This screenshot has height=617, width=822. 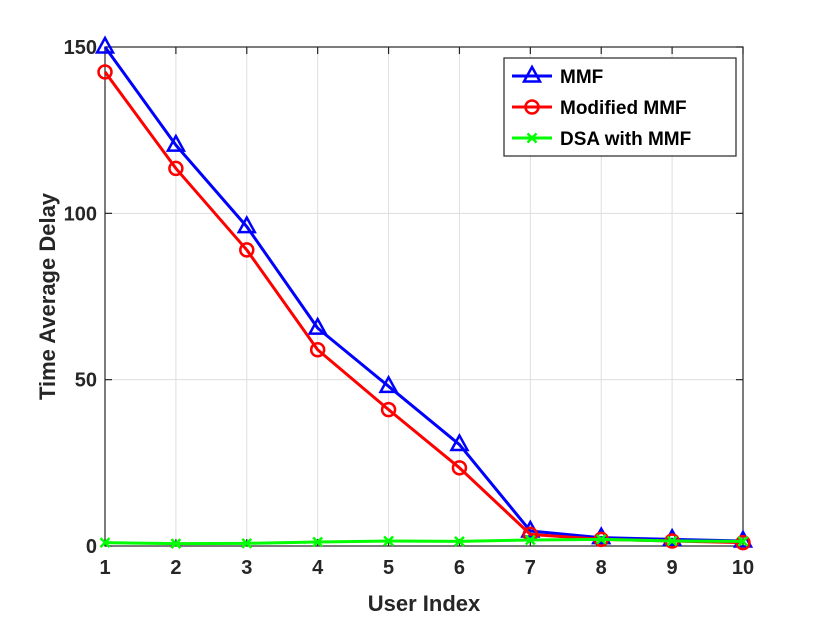 I want to click on y-tick-label: 0, so click(x=91, y=547).